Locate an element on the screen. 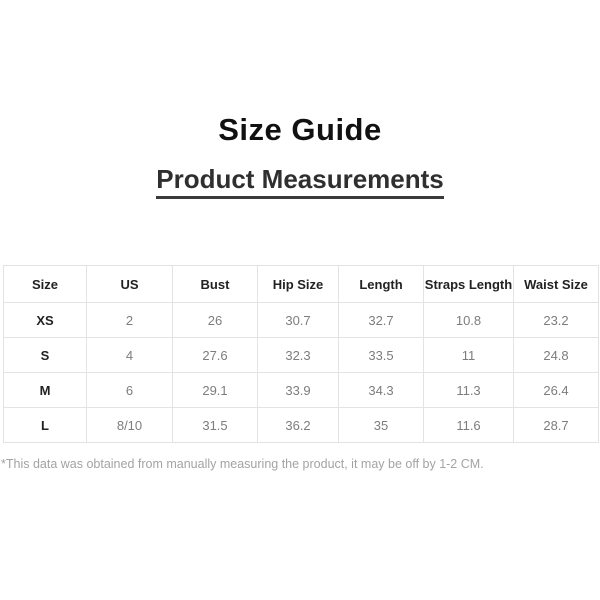  column-header-us: US is located at coordinates (129, 284).